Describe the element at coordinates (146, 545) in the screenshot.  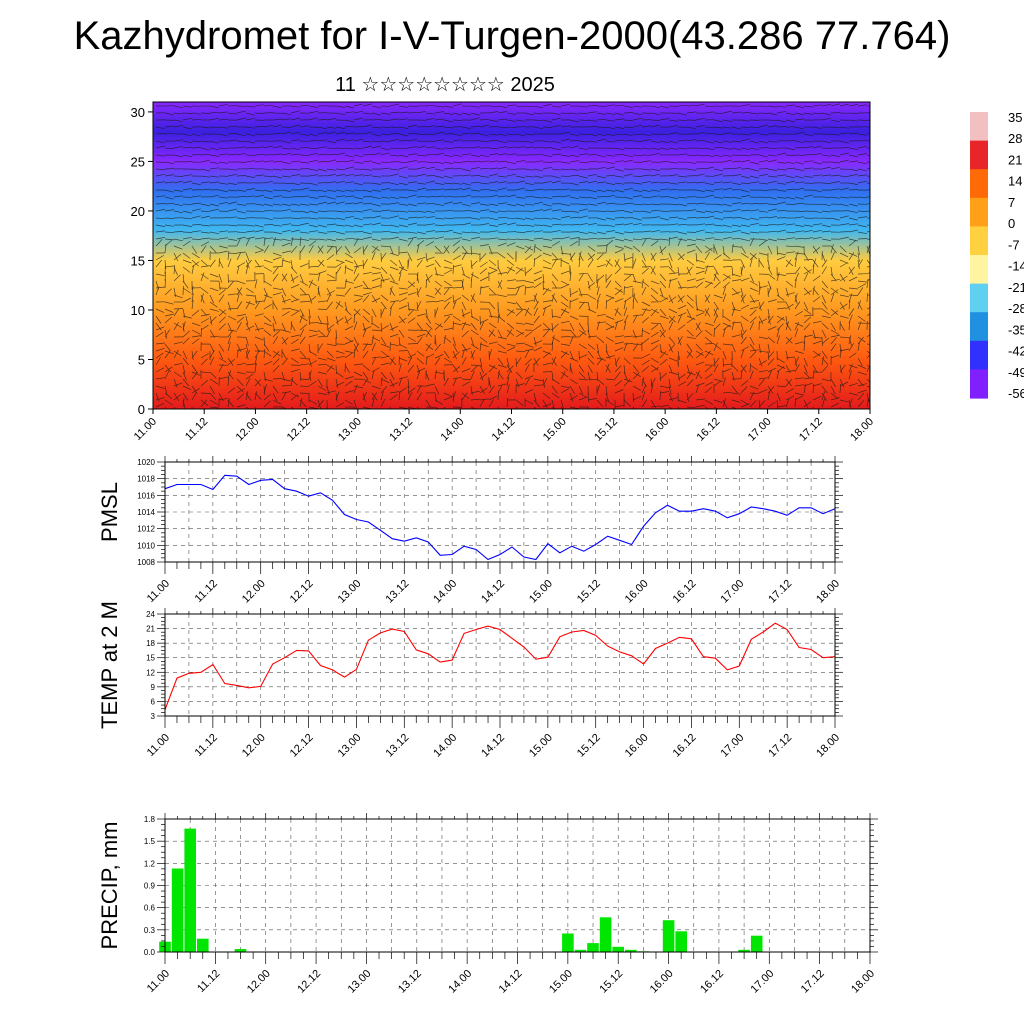
I see `y-tick-label: 1010` at that location.